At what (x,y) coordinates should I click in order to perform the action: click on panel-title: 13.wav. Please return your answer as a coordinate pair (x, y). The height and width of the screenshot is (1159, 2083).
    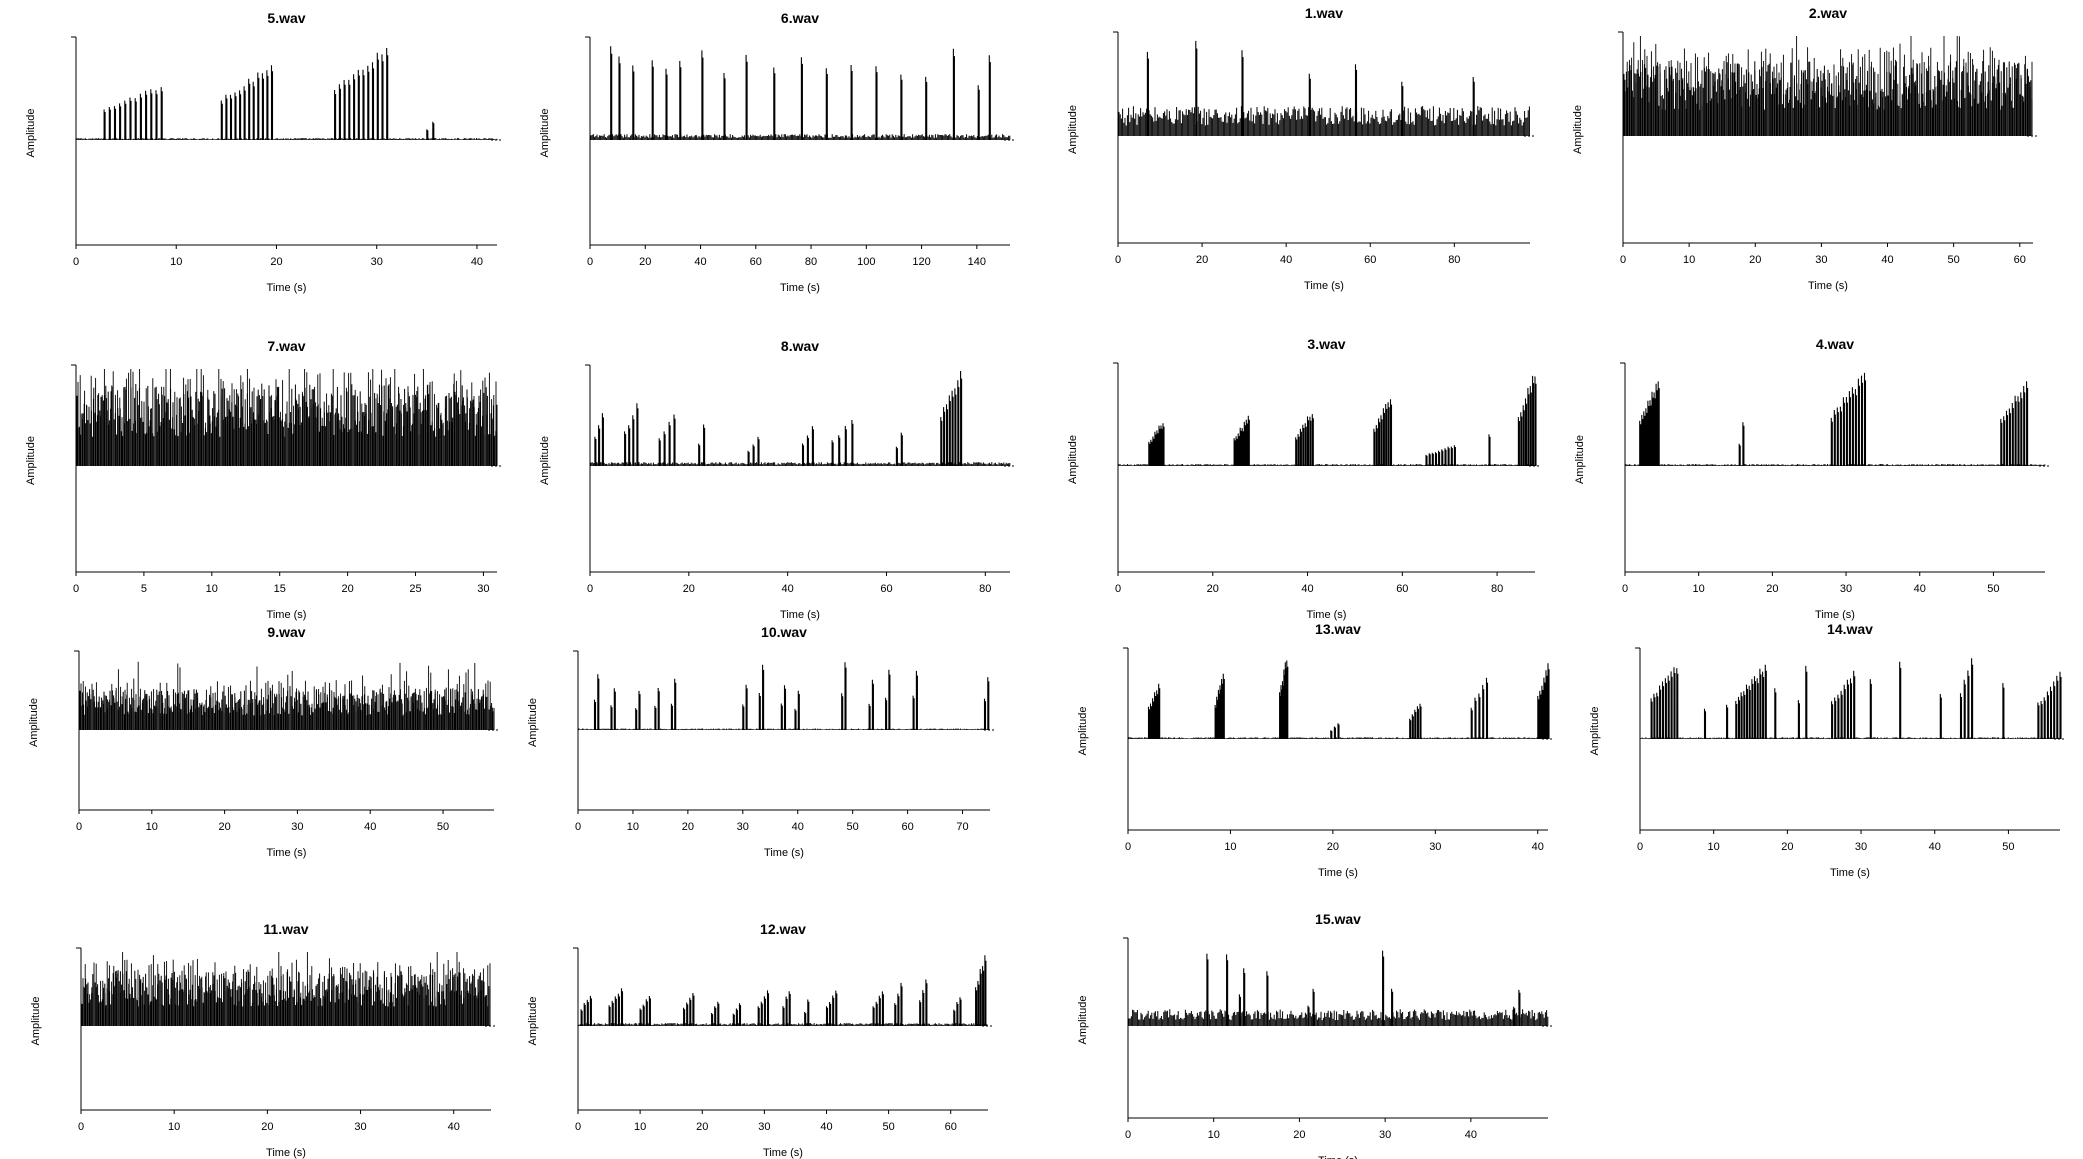
    Looking at the image, I should click on (1338, 629).